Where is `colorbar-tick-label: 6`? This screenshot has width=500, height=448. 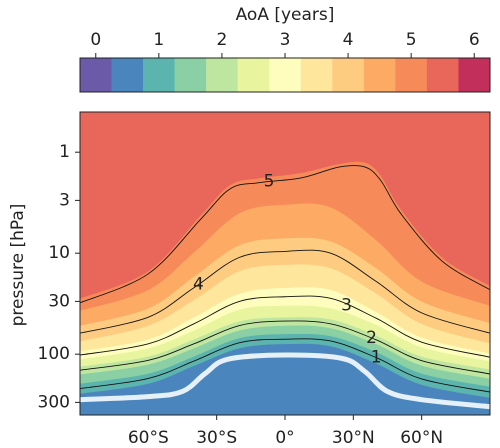
colorbar-tick-label: 6 is located at coordinates (474, 40).